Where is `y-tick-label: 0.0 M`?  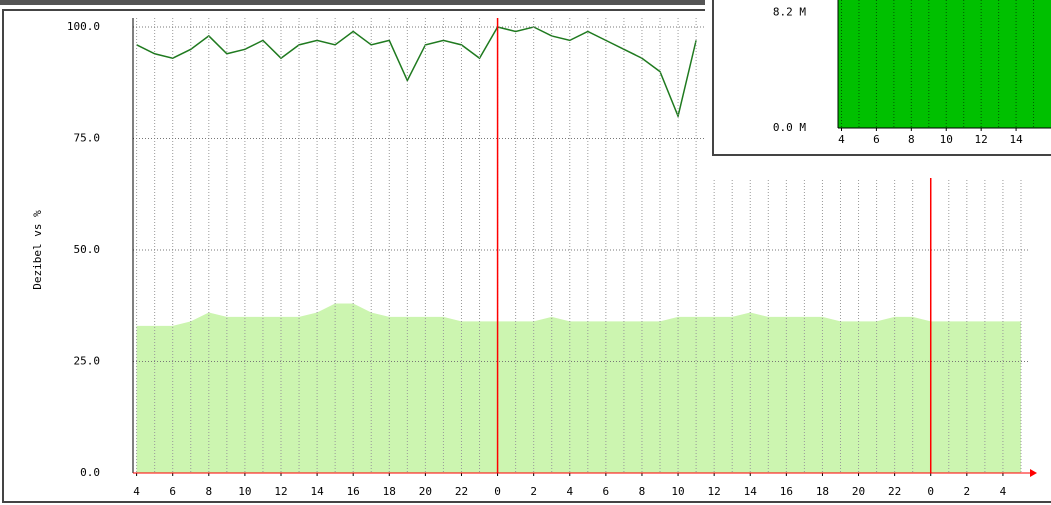 y-tick-label: 0.0 M is located at coordinates (789, 127).